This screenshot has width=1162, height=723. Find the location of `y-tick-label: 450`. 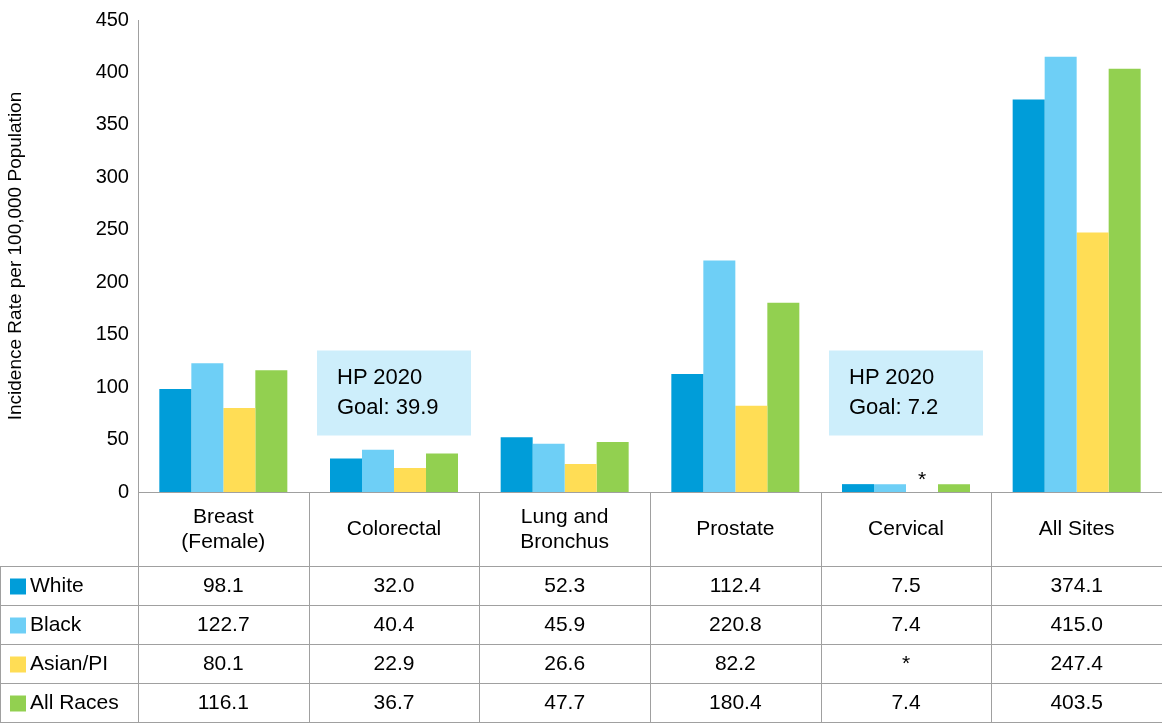

y-tick-label: 450 is located at coordinates (112, 18).